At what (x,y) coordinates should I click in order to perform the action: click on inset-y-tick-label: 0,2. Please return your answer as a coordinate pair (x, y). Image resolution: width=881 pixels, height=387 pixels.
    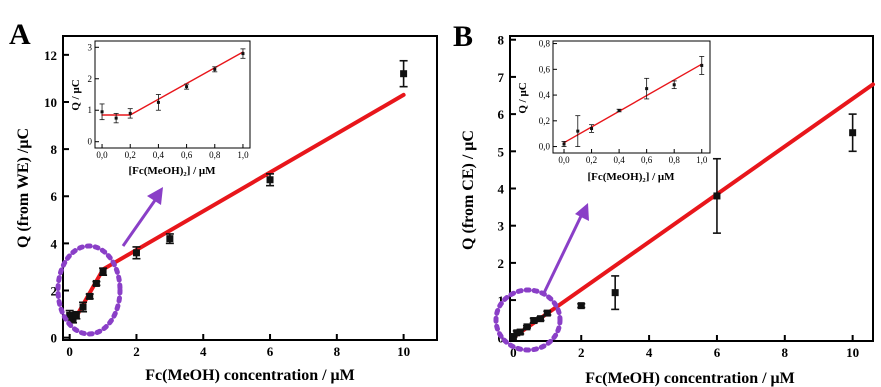
    Looking at the image, I should click on (544, 121).